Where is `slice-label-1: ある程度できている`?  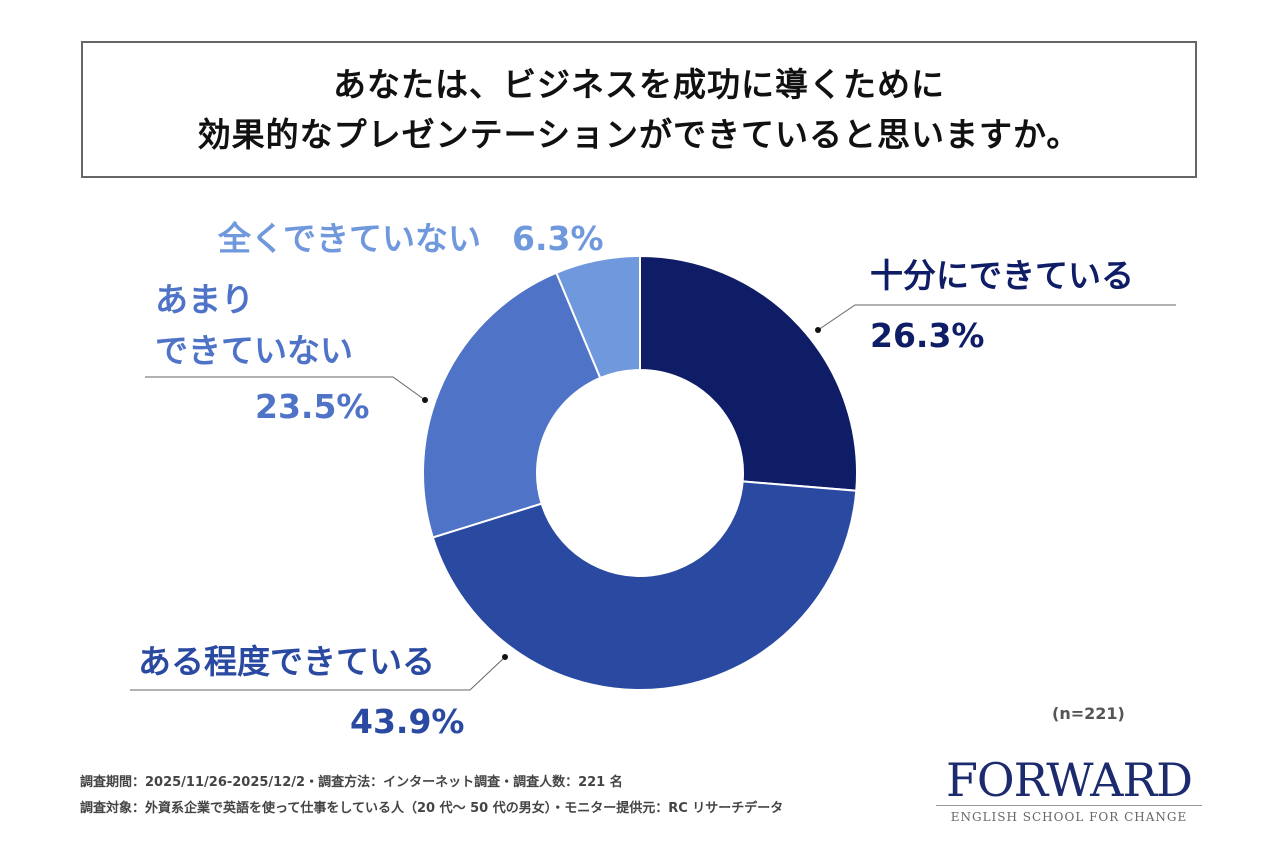 slice-label-1: ある程度できている is located at coordinates (286, 661).